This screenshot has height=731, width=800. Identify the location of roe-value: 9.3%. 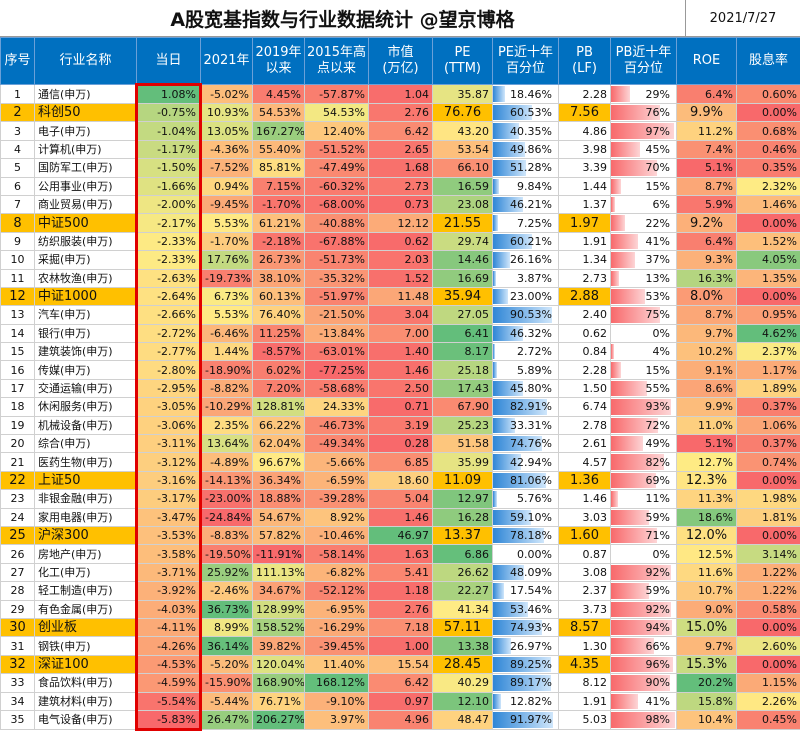
(707, 260).